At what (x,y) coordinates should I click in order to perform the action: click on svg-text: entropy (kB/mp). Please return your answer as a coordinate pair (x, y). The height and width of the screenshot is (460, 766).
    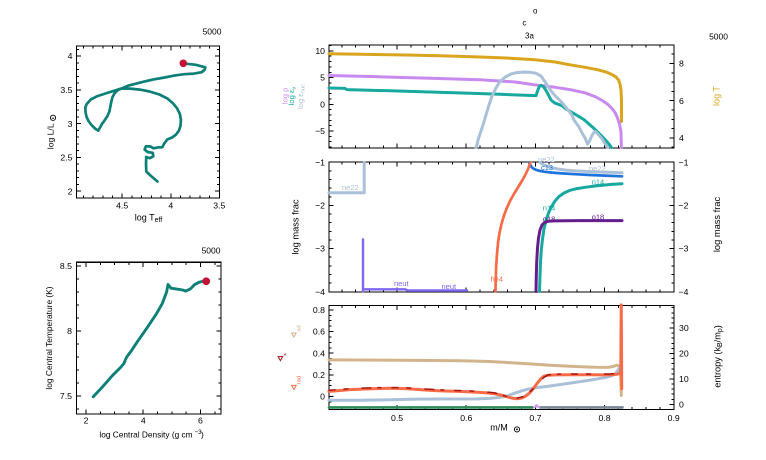
    Looking at the image, I should click on (719, 356).